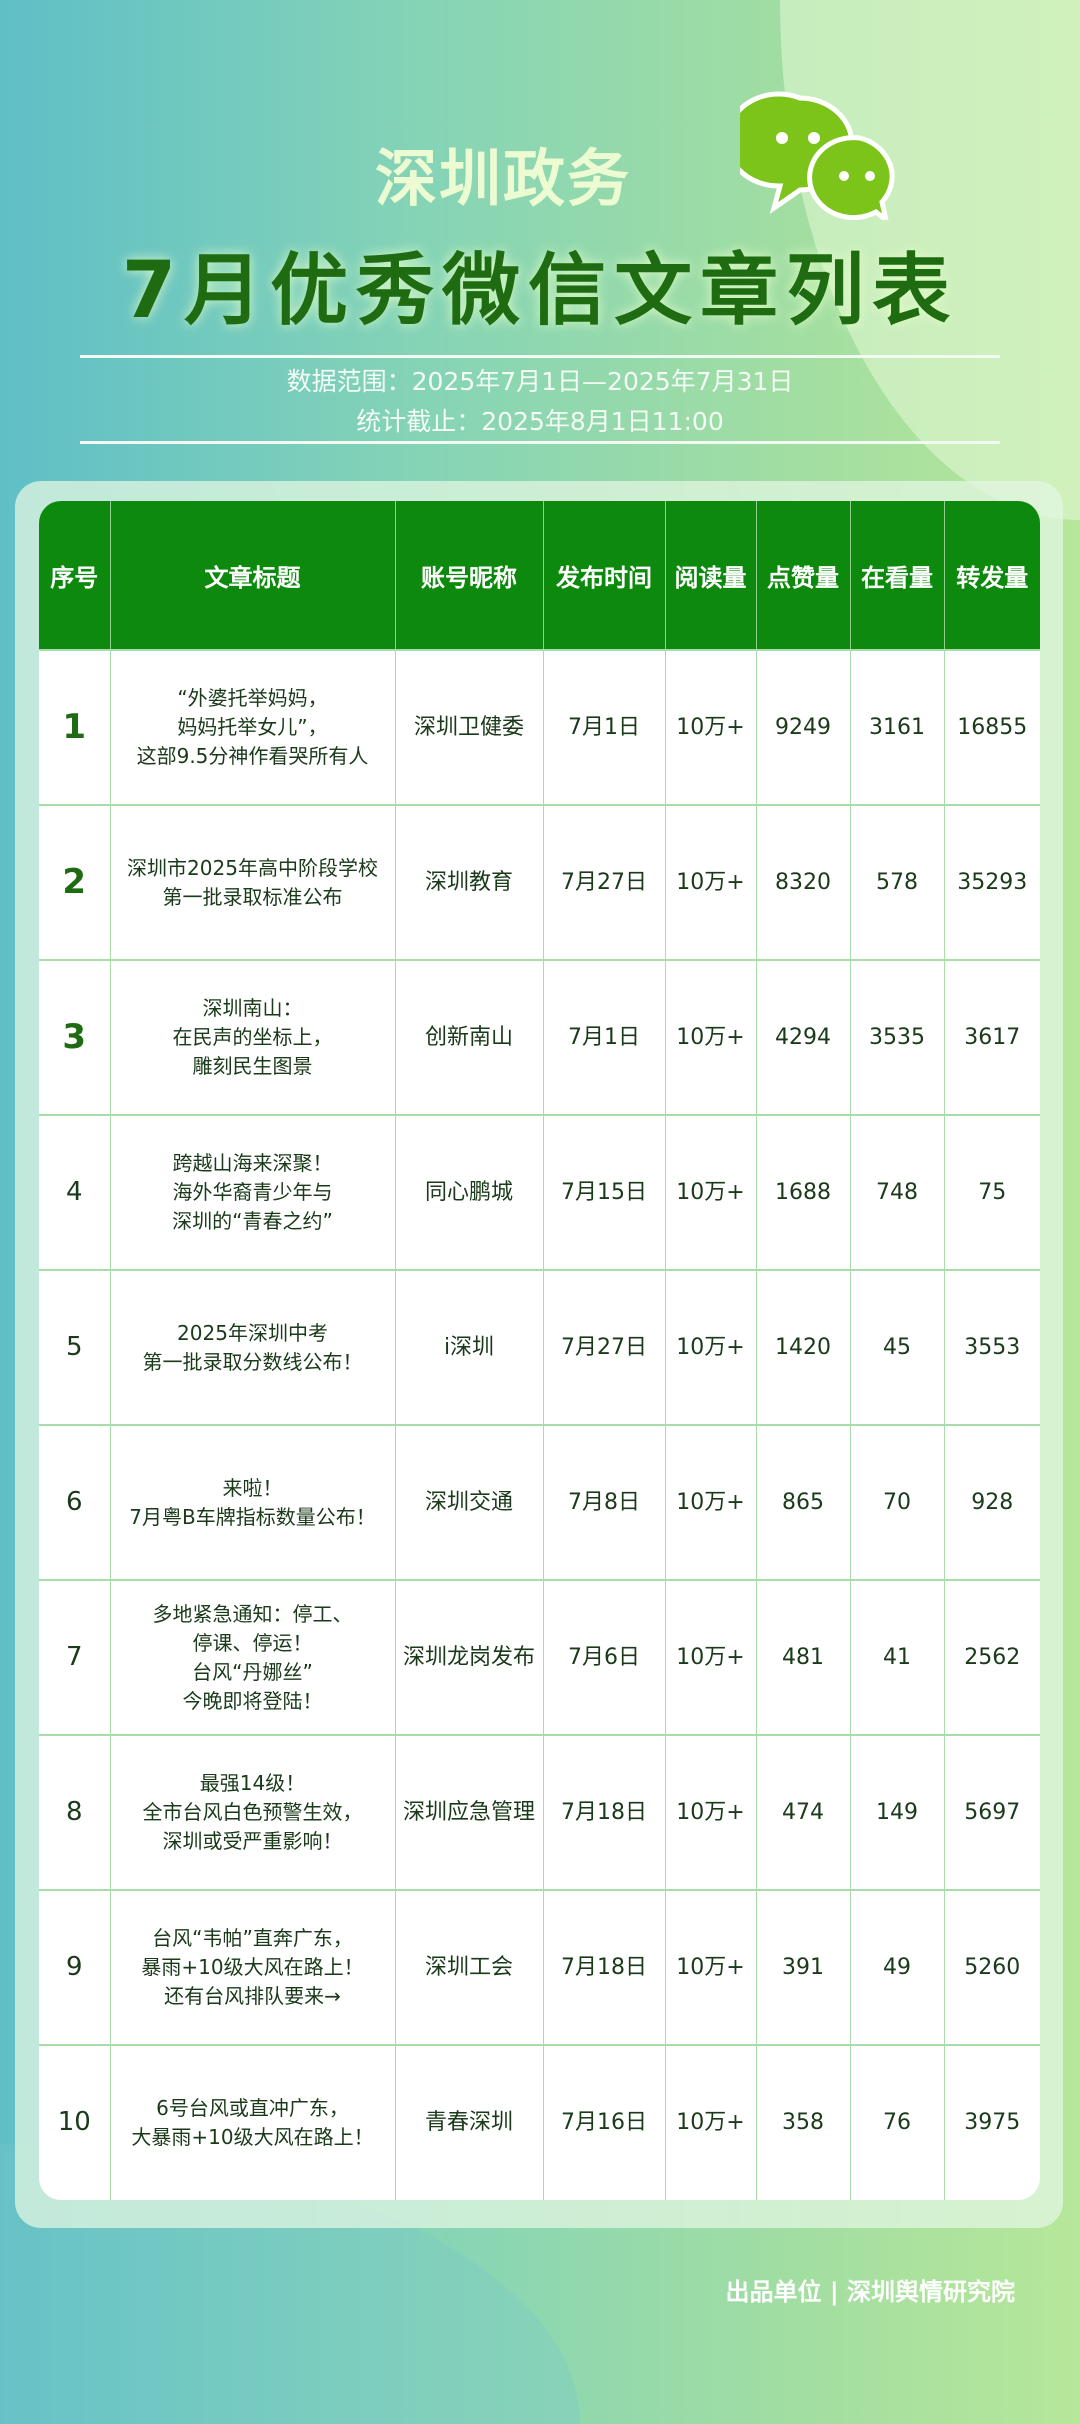 Image resolution: width=1080 pixels, height=2424 pixels. What do you see at coordinates (604, 1192) in the screenshot?
I see `cell-date: 7月15日` at bounding box center [604, 1192].